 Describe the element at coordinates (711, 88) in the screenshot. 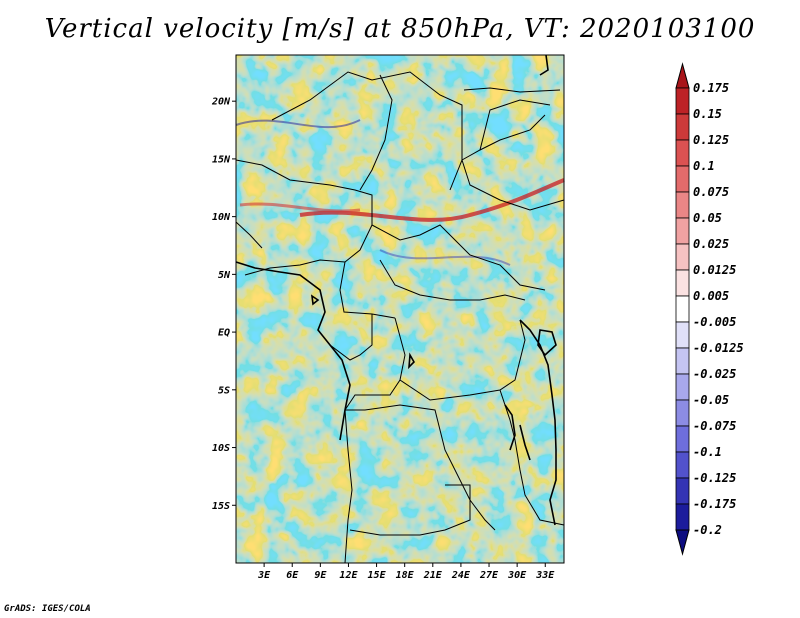

I see `colorbar-label: 0.175` at that location.